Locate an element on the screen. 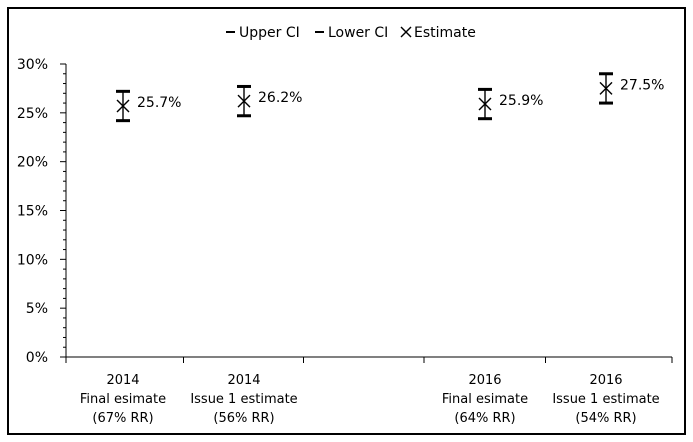 The height and width of the screenshot is (442, 693). estimate-point: 26.2% is located at coordinates (269, 101).